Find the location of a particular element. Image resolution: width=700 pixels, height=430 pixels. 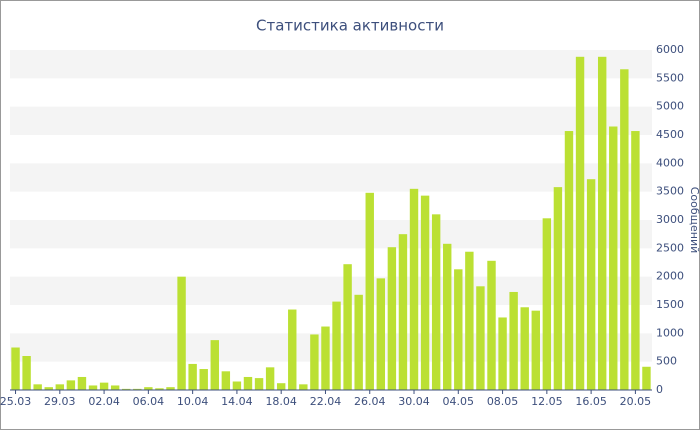

x-tick-label: 30.04 is located at coordinates (414, 401).